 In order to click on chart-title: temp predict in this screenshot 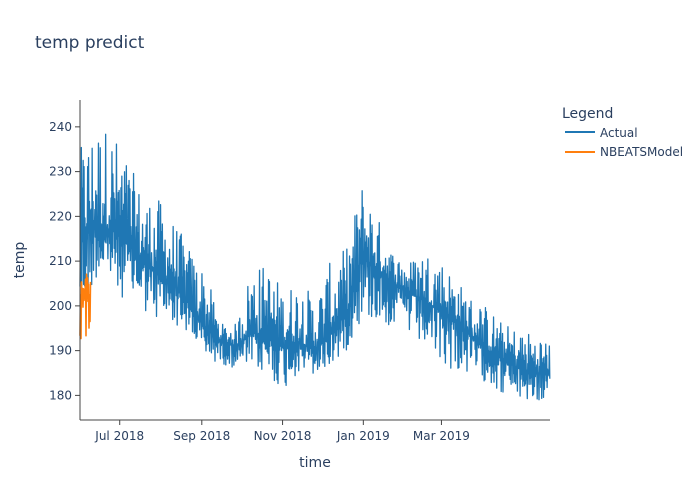, I will do `click(90, 43)`.